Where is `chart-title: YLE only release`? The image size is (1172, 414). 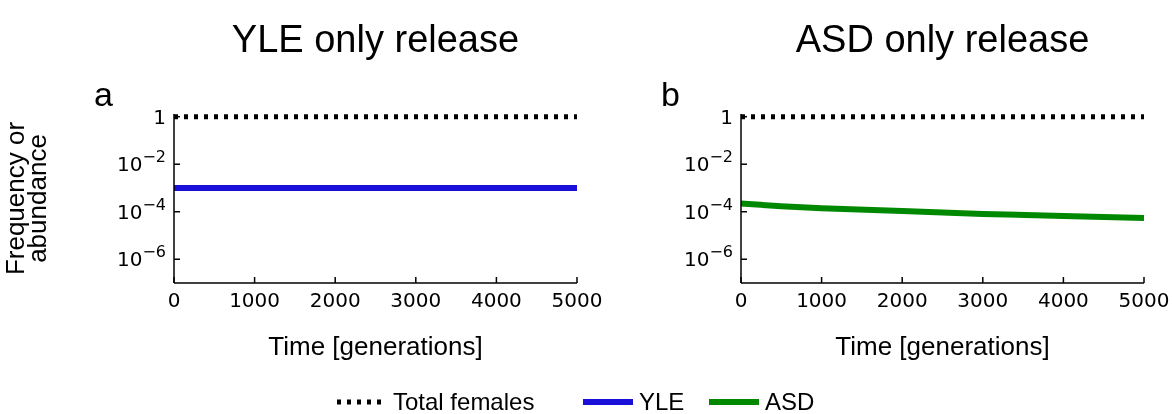 chart-title: YLE only release is located at coordinates (375, 39).